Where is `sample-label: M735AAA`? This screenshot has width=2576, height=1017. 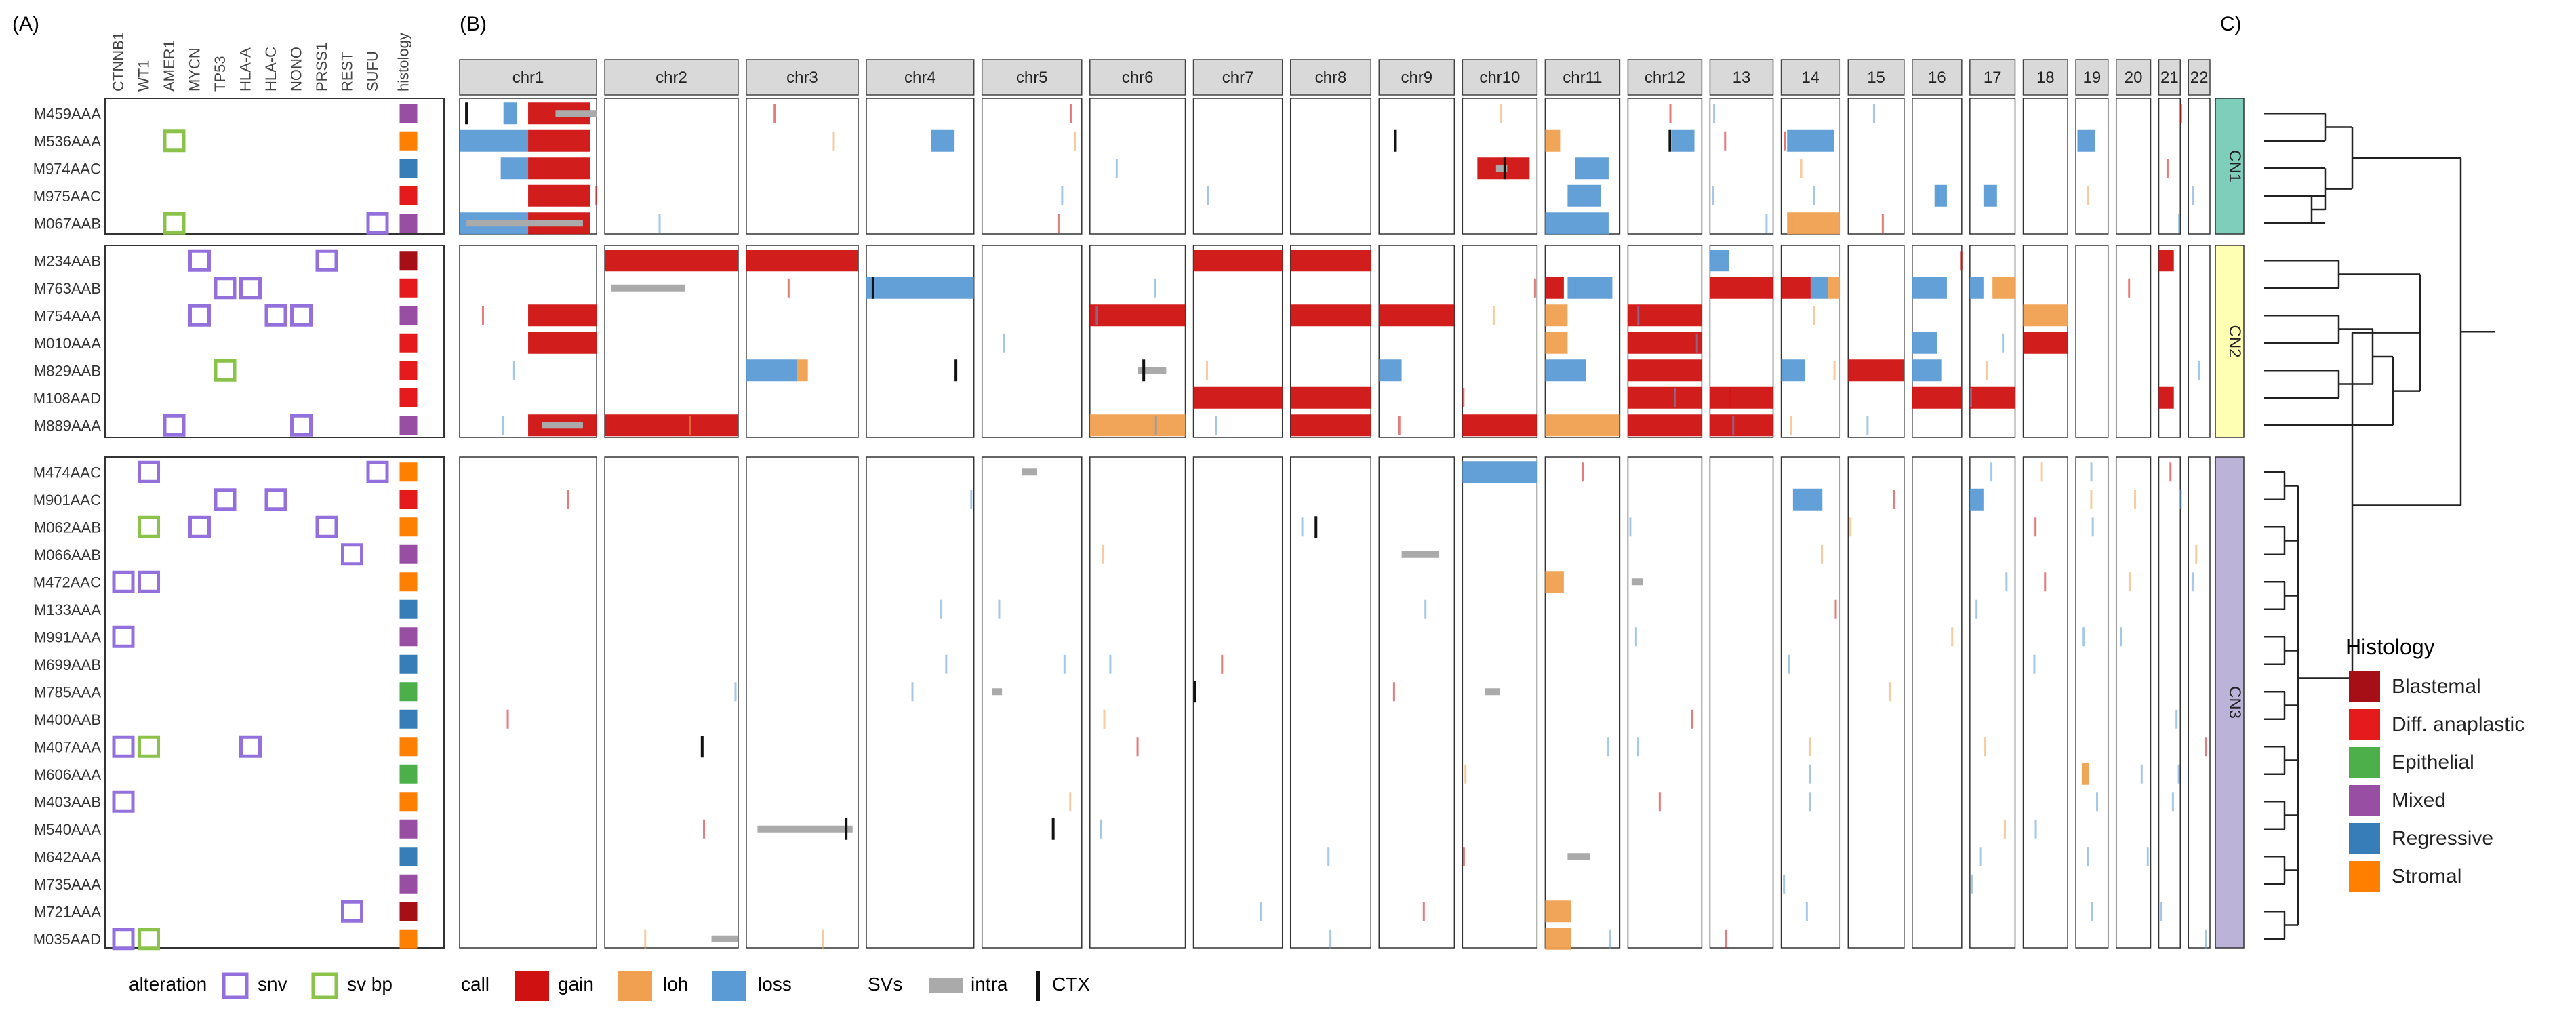 sample-label: M735AAA is located at coordinates (67, 884).